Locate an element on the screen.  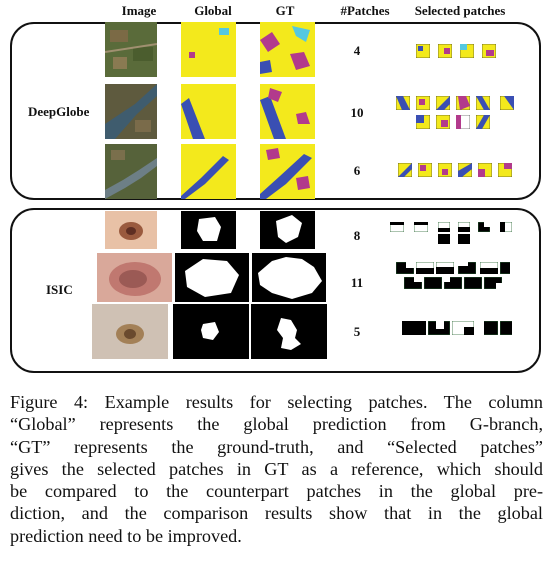
patch-count: 8 is located at coordinates (357, 235).